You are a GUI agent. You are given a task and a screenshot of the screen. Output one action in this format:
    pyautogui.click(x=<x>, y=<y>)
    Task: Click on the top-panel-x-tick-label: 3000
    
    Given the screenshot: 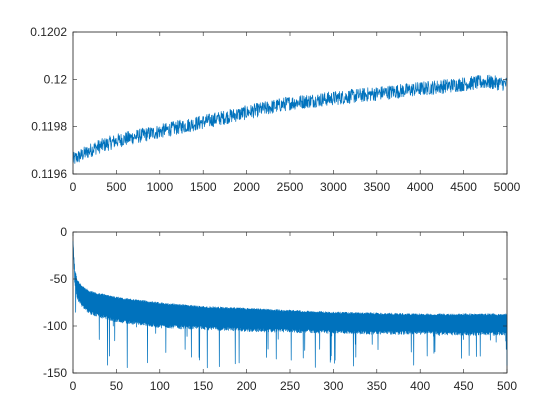 What is the action you would take?
    pyautogui.click(x=333, y=187)
    